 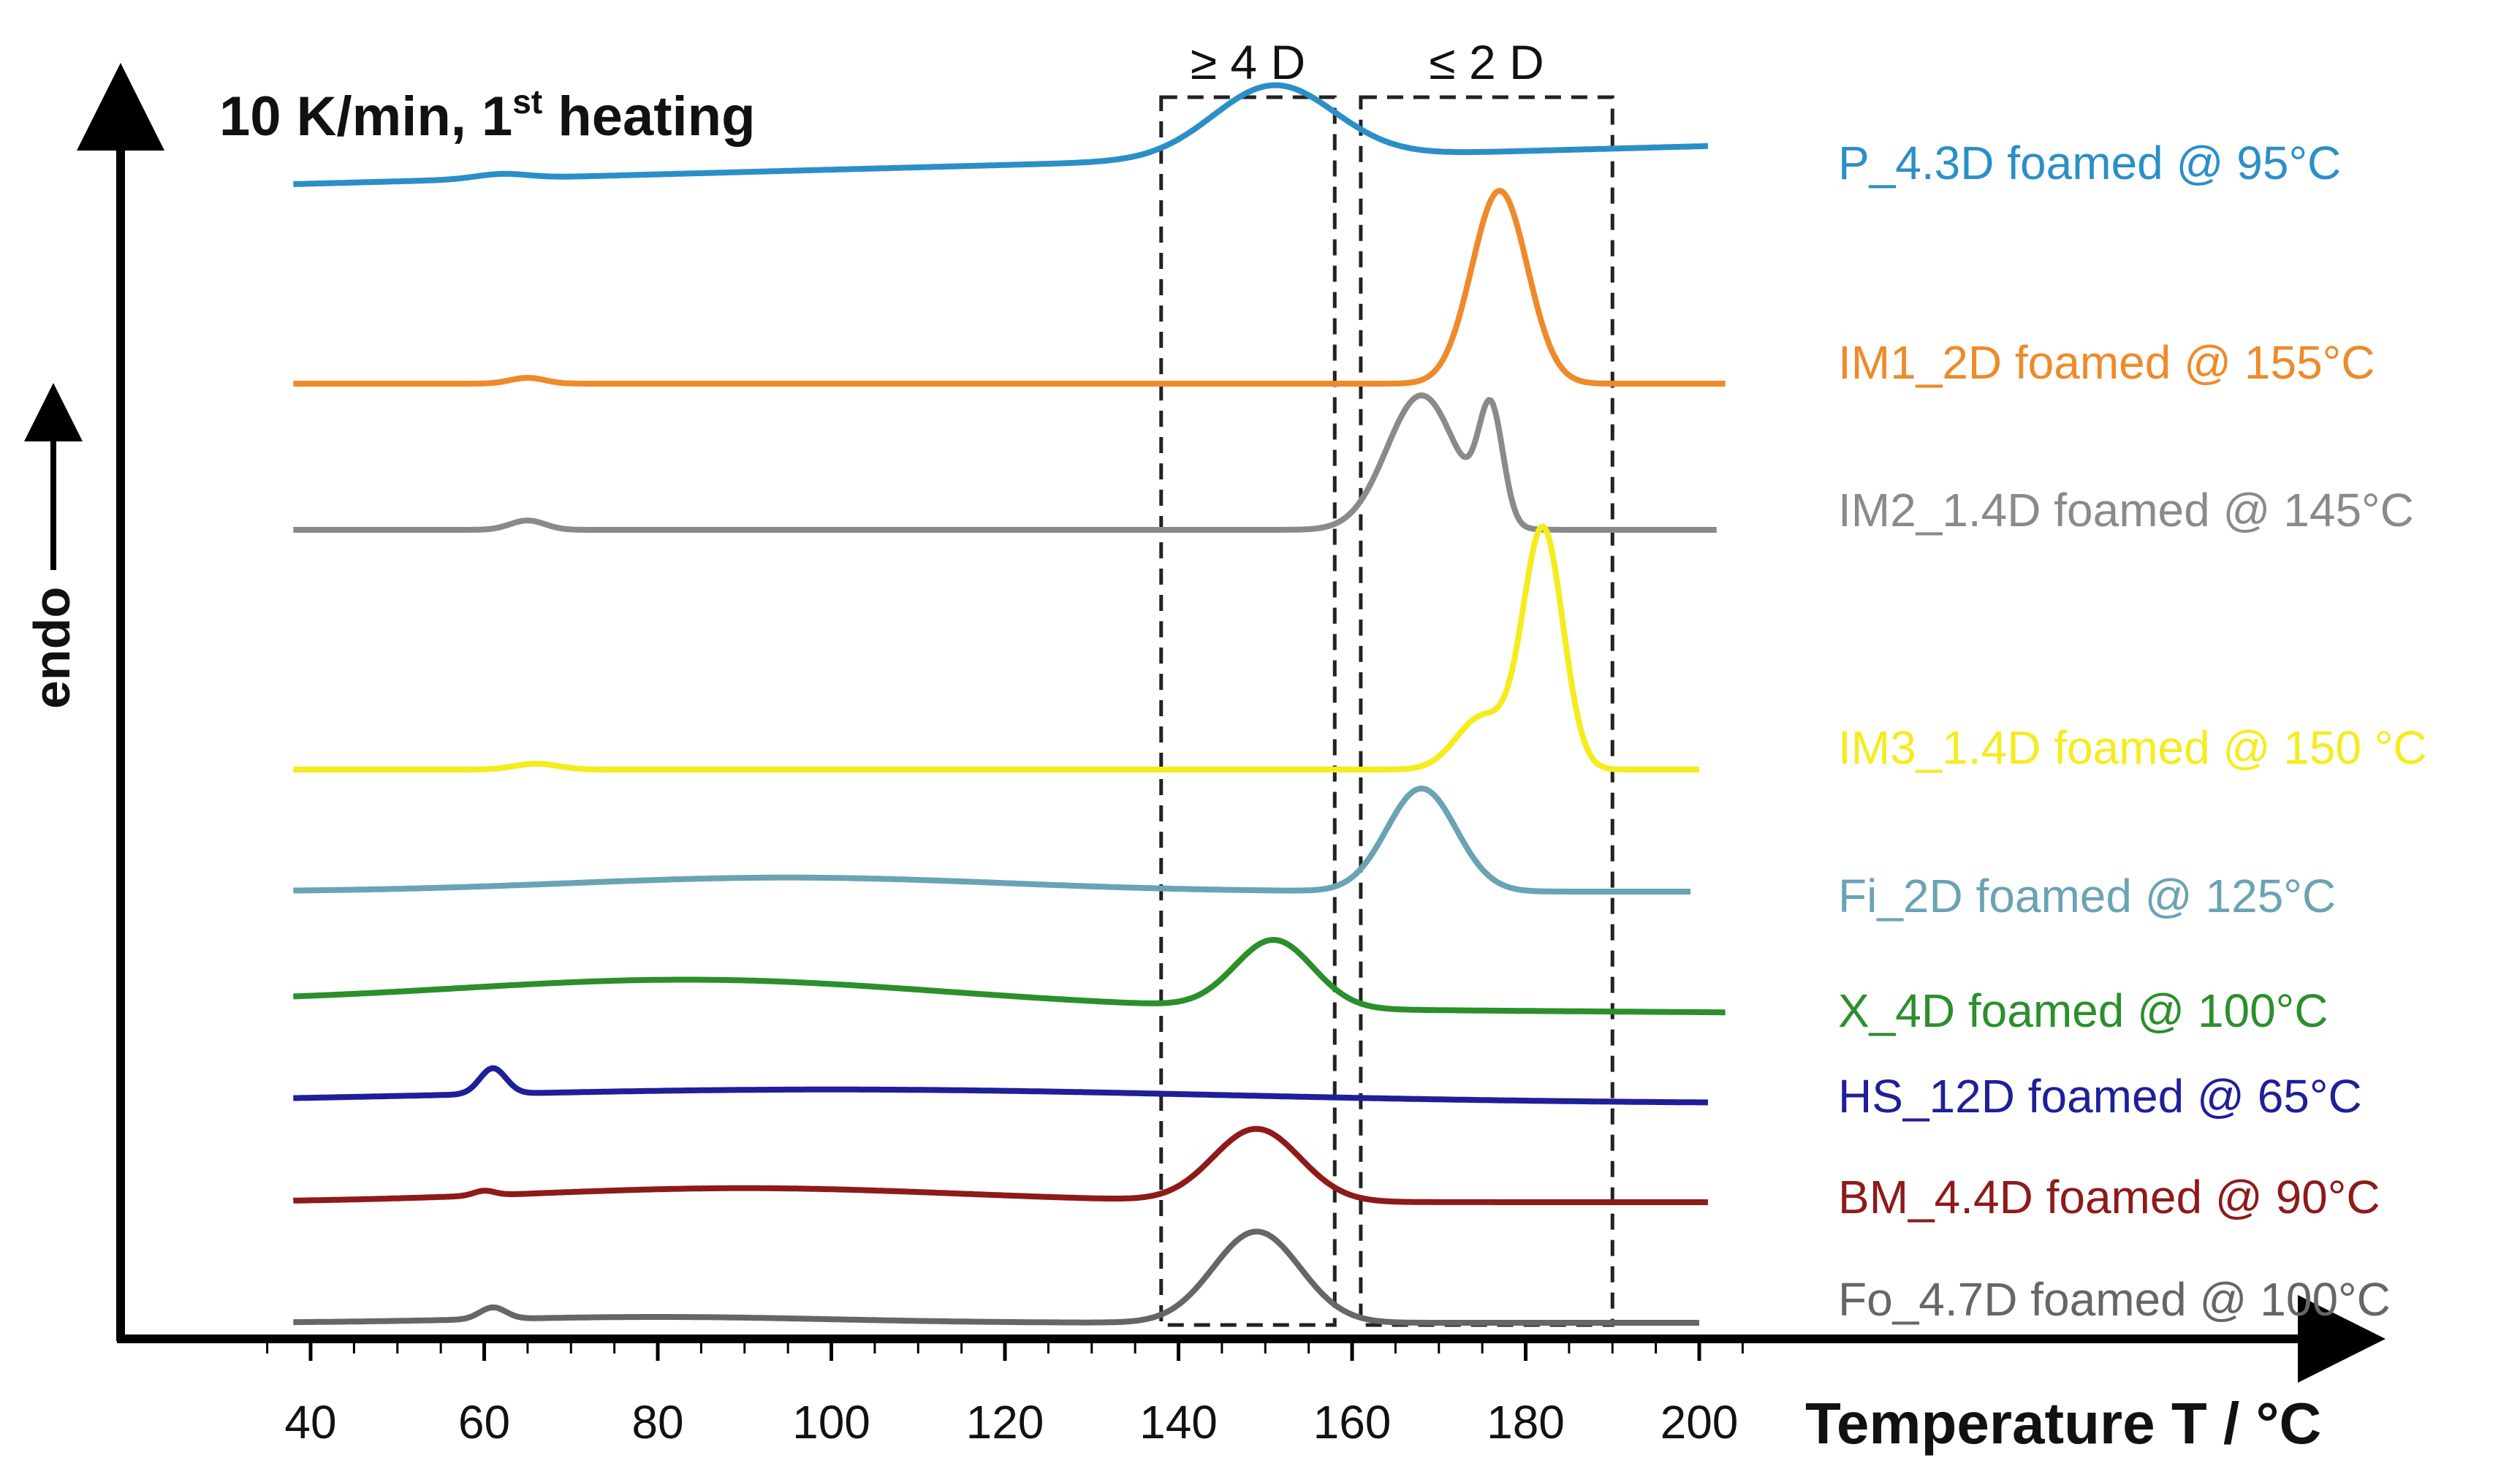 I want to click on x-axis-label: Temperature T / °C, so click(x=2063, y=1423).